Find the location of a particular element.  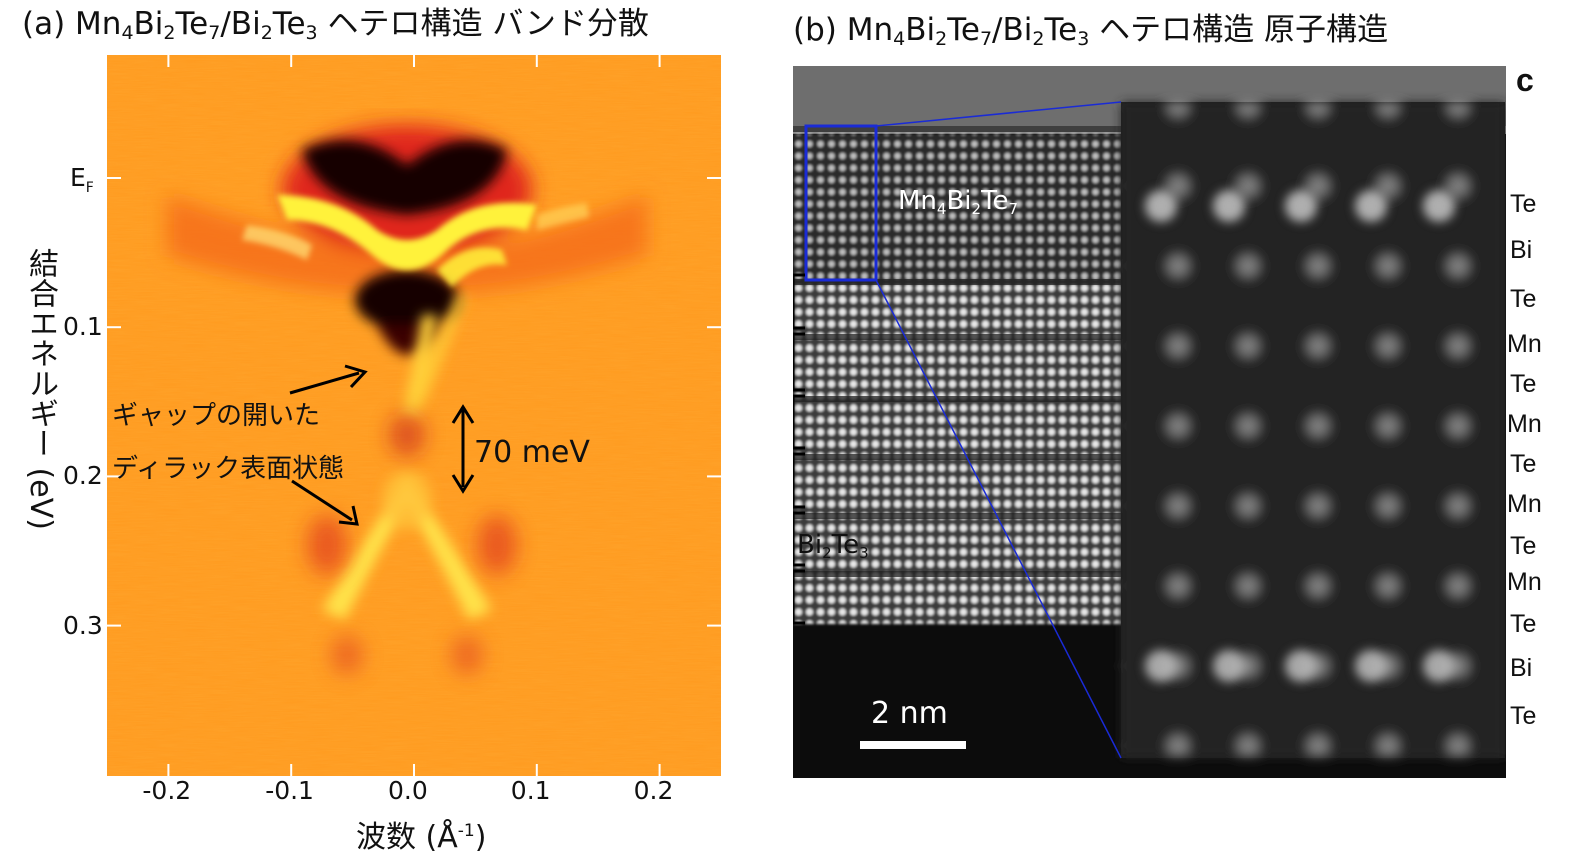

x-tick-label: -0.1 is located at coordinates (289, 790).